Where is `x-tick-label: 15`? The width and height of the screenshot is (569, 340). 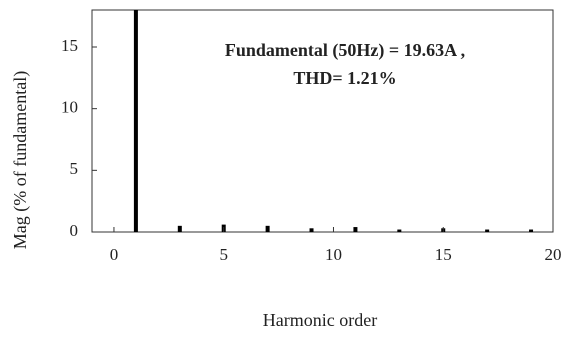
x-tick-label: 15 is located at coordinates (443, 254).